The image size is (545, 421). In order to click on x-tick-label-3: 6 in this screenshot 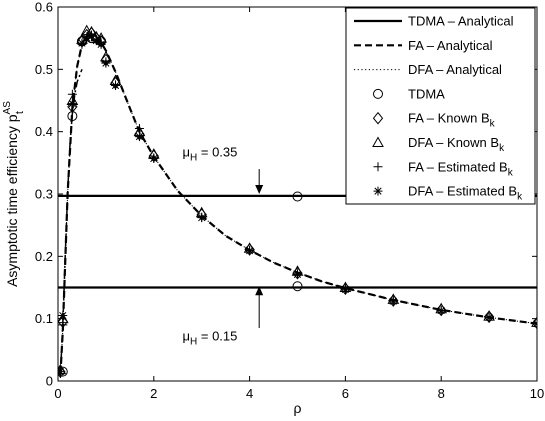, I will do `click(345, 393)`.